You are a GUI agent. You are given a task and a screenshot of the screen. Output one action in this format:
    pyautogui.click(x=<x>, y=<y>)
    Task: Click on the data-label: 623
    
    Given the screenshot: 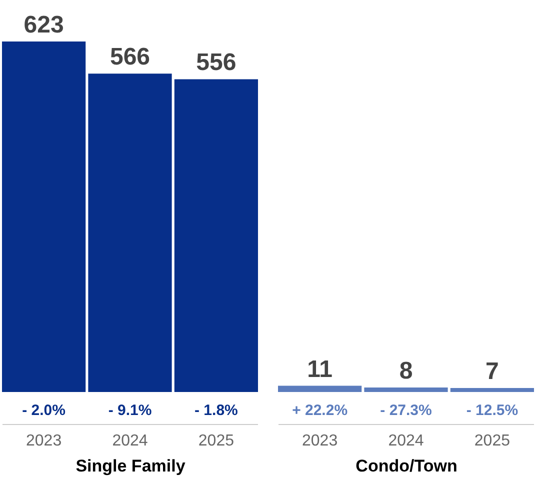 What is the action you would take?
    pyautogui.click(x=44, y=25)
    